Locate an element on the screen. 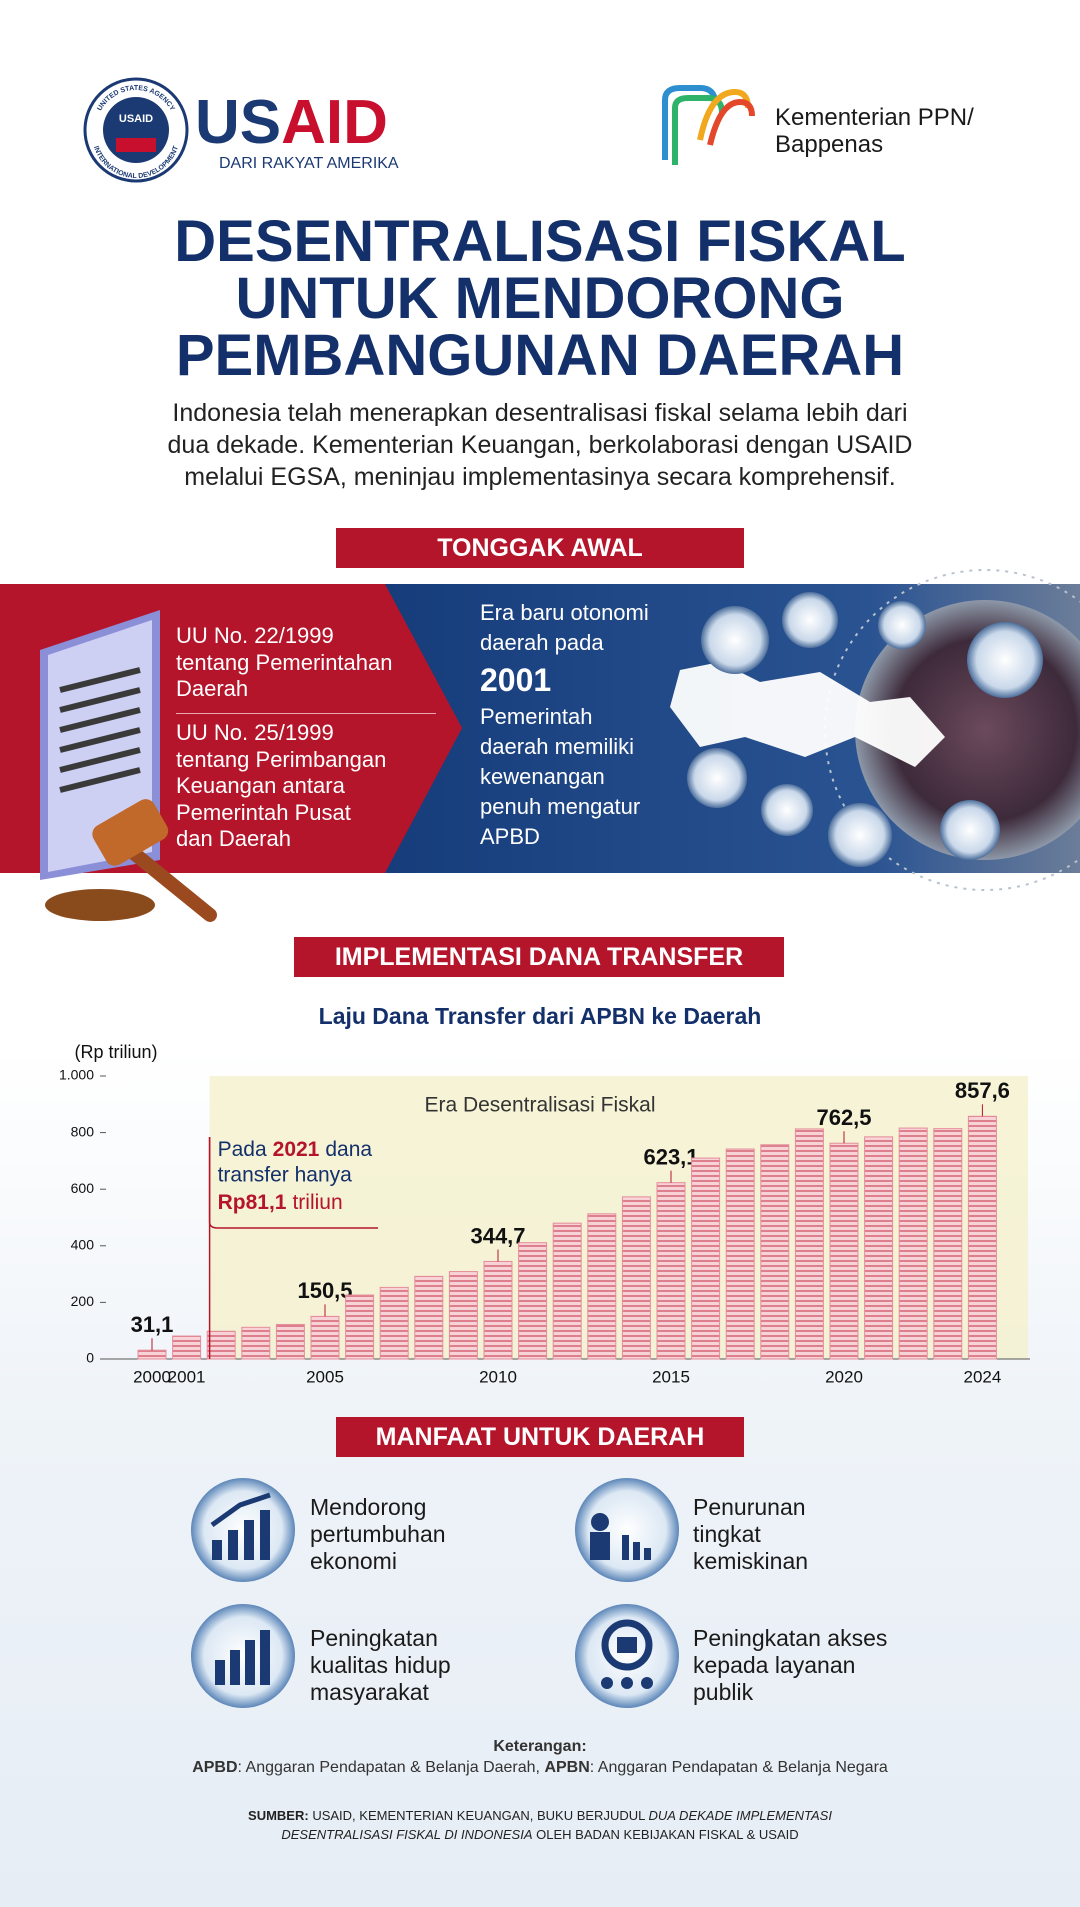 The image size is (1080, 1907). benefit: Penurunan tingkat kemiskinan is located at coordinates (750, 1534).